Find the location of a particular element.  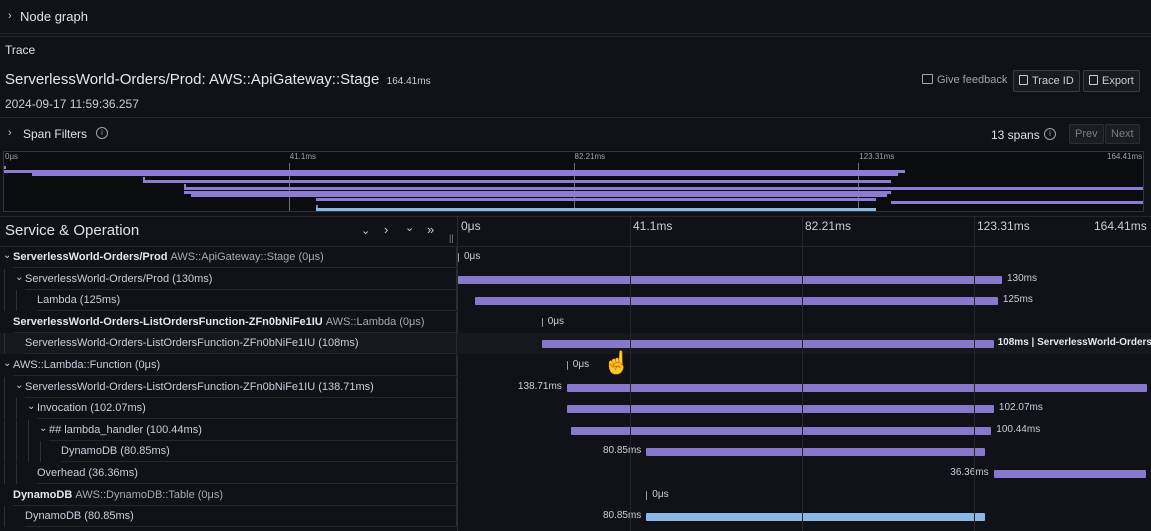

chevron-right-icon: › is located at coordinates (10, 133).